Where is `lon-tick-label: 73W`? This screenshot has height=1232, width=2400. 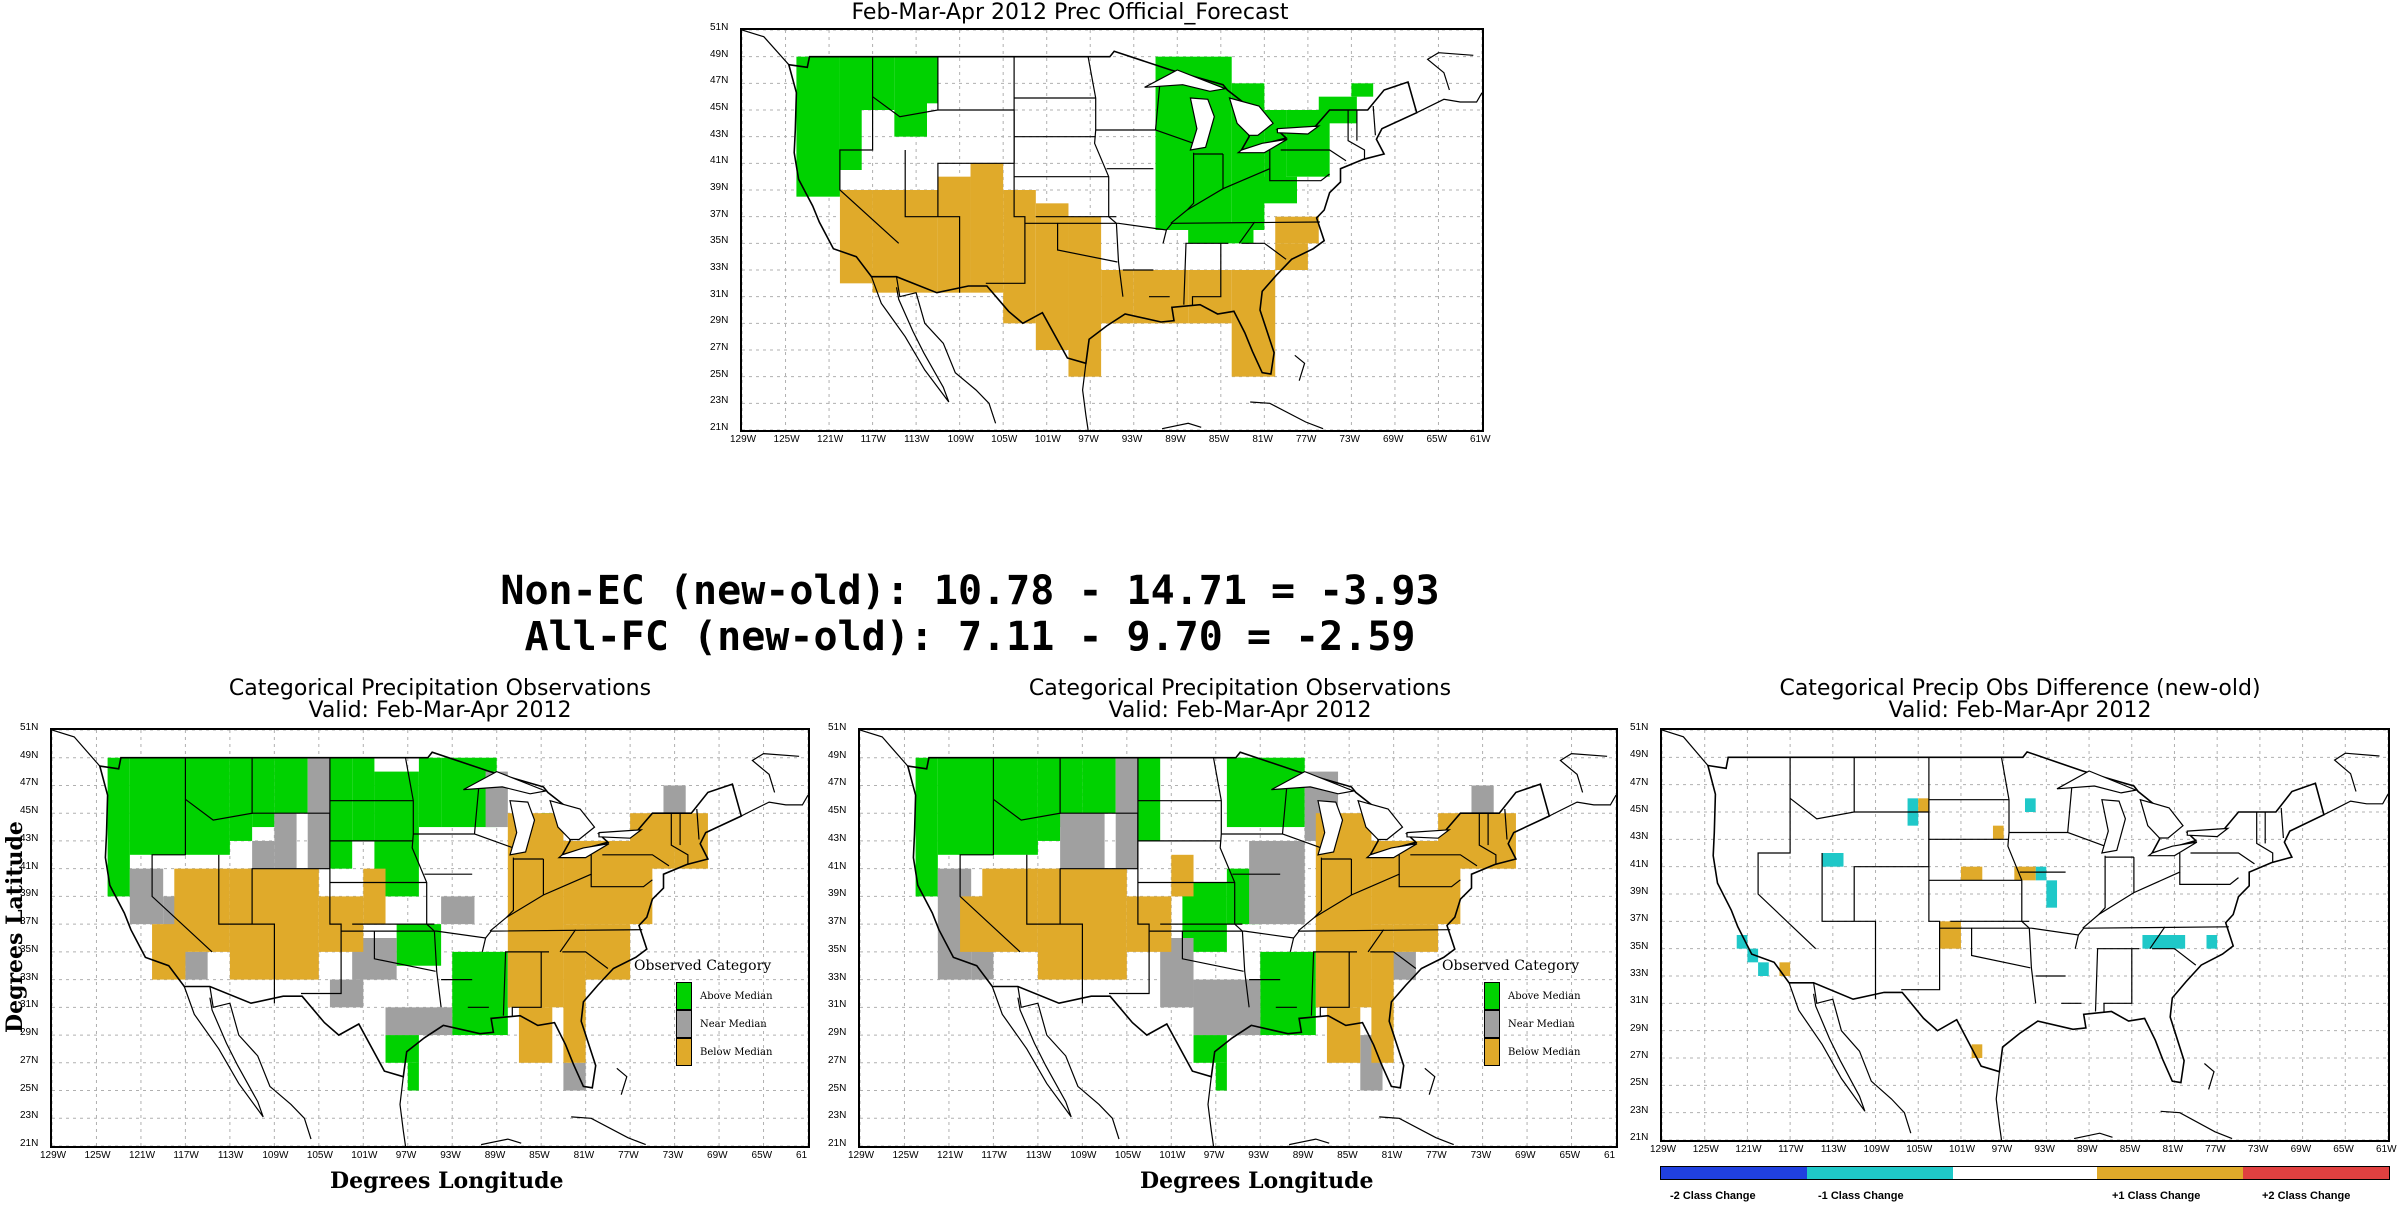
lon-tick-label: 73W is located at coordinates (1481, 1155).